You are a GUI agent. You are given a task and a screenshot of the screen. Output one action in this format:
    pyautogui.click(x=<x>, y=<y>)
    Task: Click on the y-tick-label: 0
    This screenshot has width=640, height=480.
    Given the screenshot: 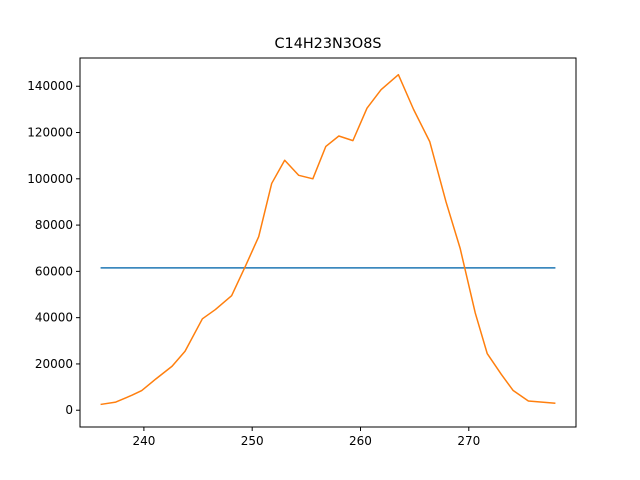 What is the action you would take?
    pyautogui.click(x=69, y=410)
    